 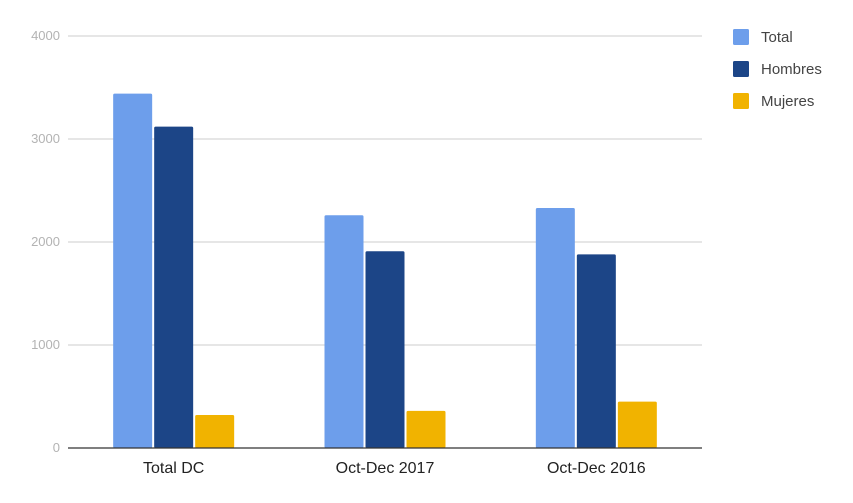 I want to click on y-tick-label-3000: 3000, so click(x=45, y=138).